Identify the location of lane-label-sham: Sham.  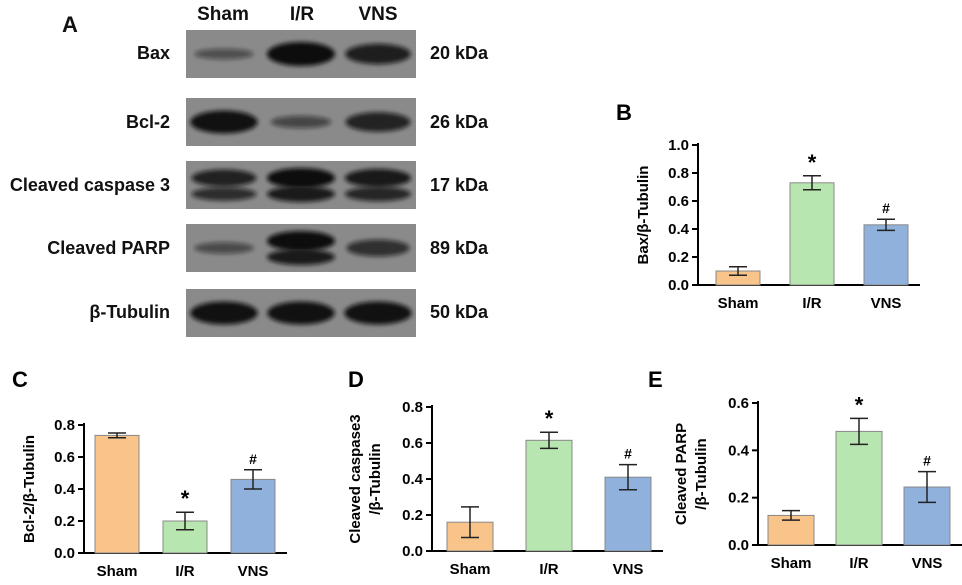
(223, 14).